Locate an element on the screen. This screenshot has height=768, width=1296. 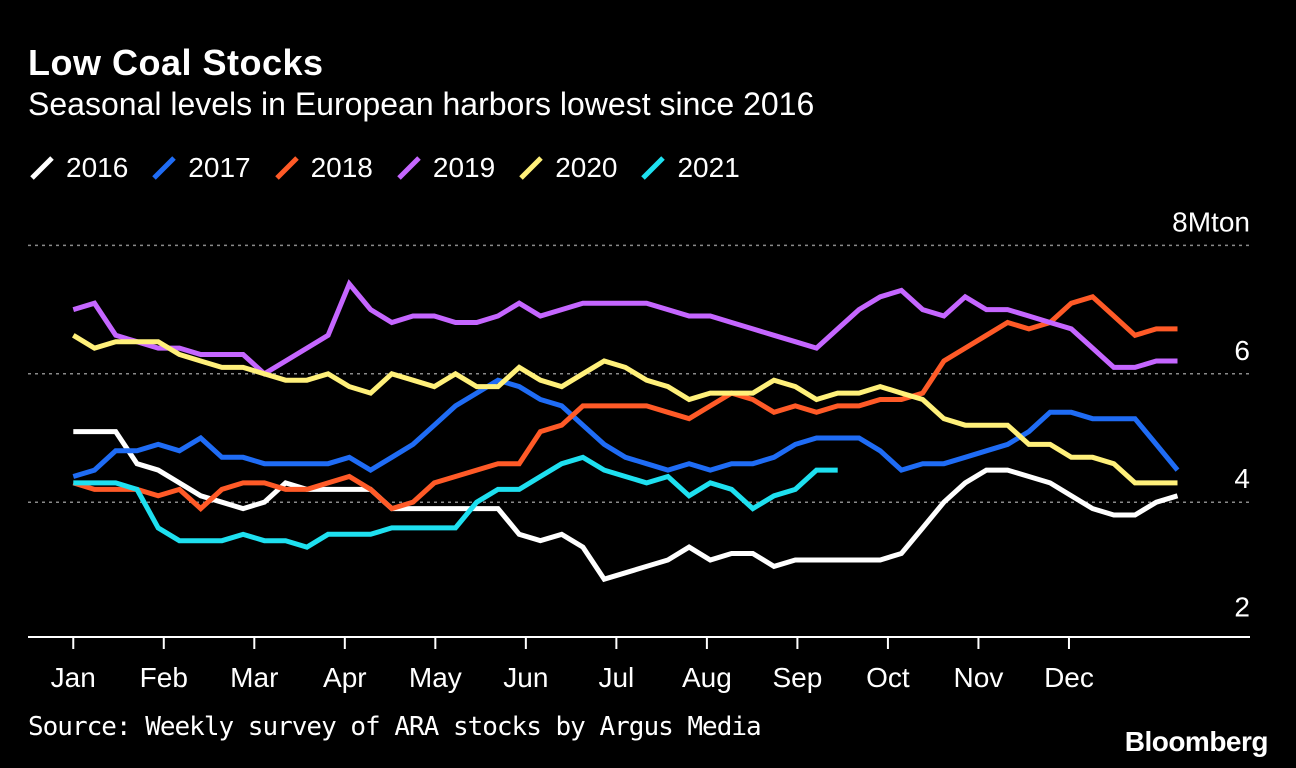
x-tick-label: Sep is located at coordinates (797, 677).